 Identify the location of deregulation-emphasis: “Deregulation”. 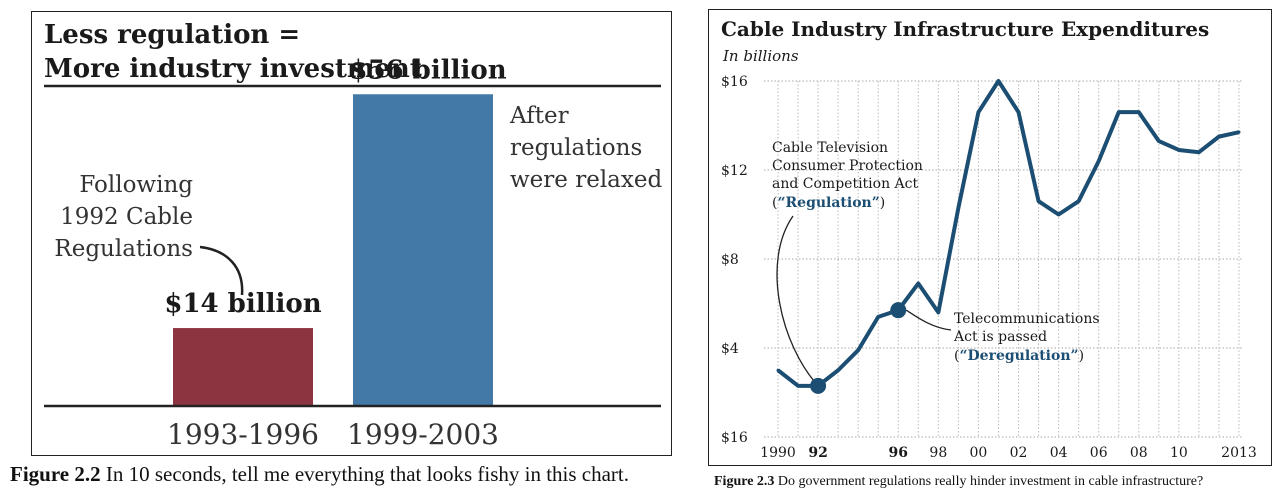
(1018, 356).